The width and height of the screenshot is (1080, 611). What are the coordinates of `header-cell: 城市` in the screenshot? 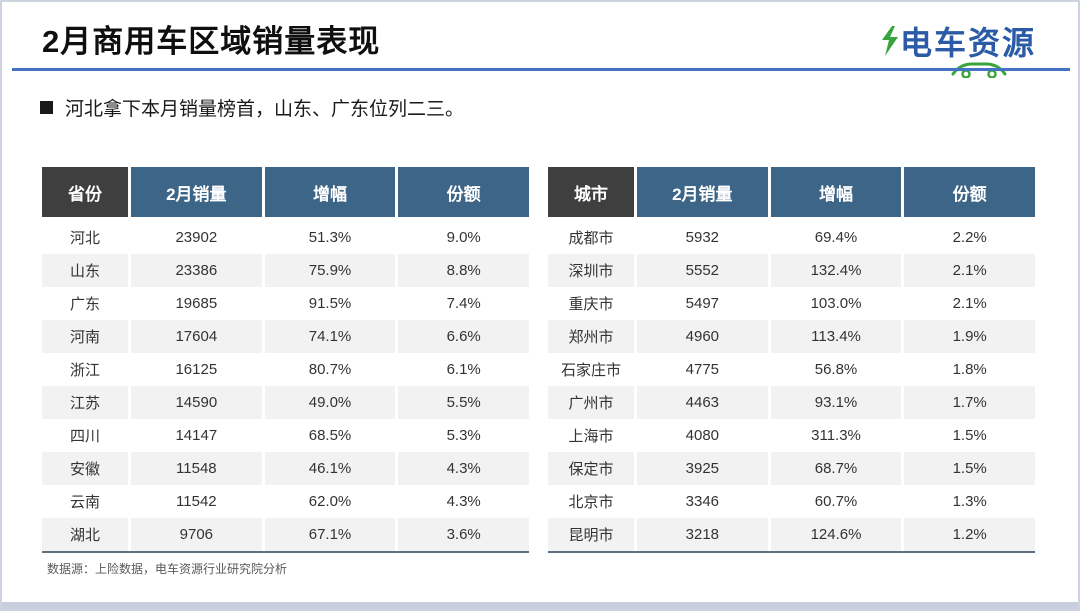 It's located at (591, 192).